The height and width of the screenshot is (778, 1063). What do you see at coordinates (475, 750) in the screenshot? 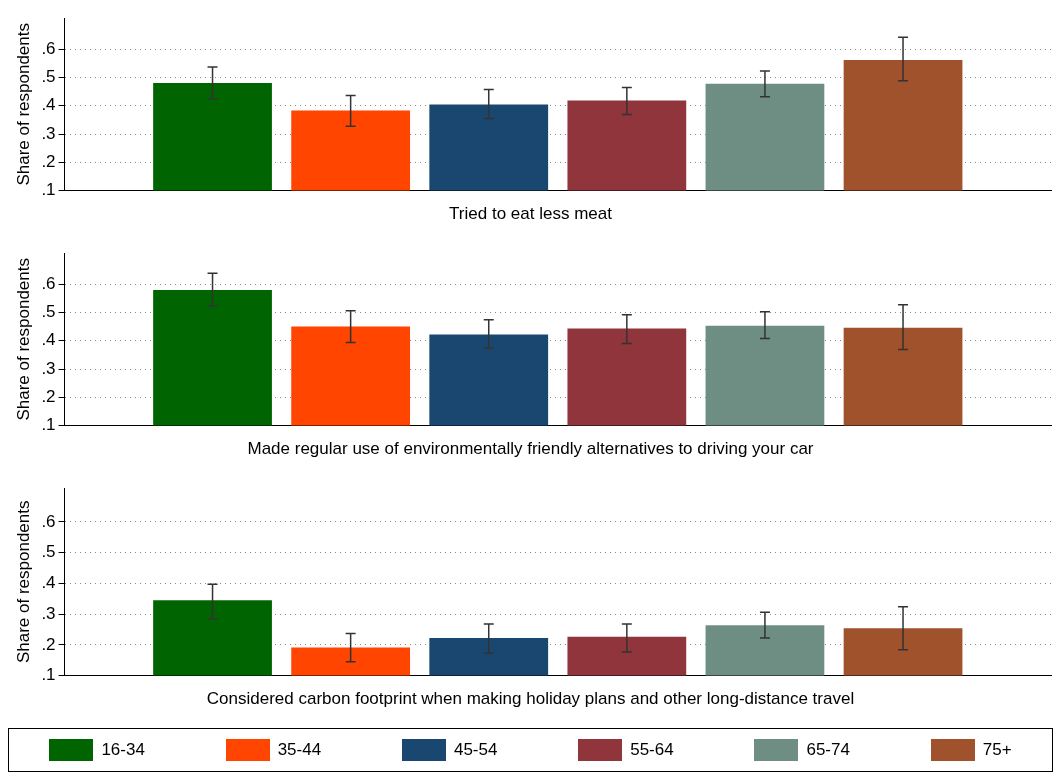
I see `legend-label: 45-54` at bounding box center [475, 750].